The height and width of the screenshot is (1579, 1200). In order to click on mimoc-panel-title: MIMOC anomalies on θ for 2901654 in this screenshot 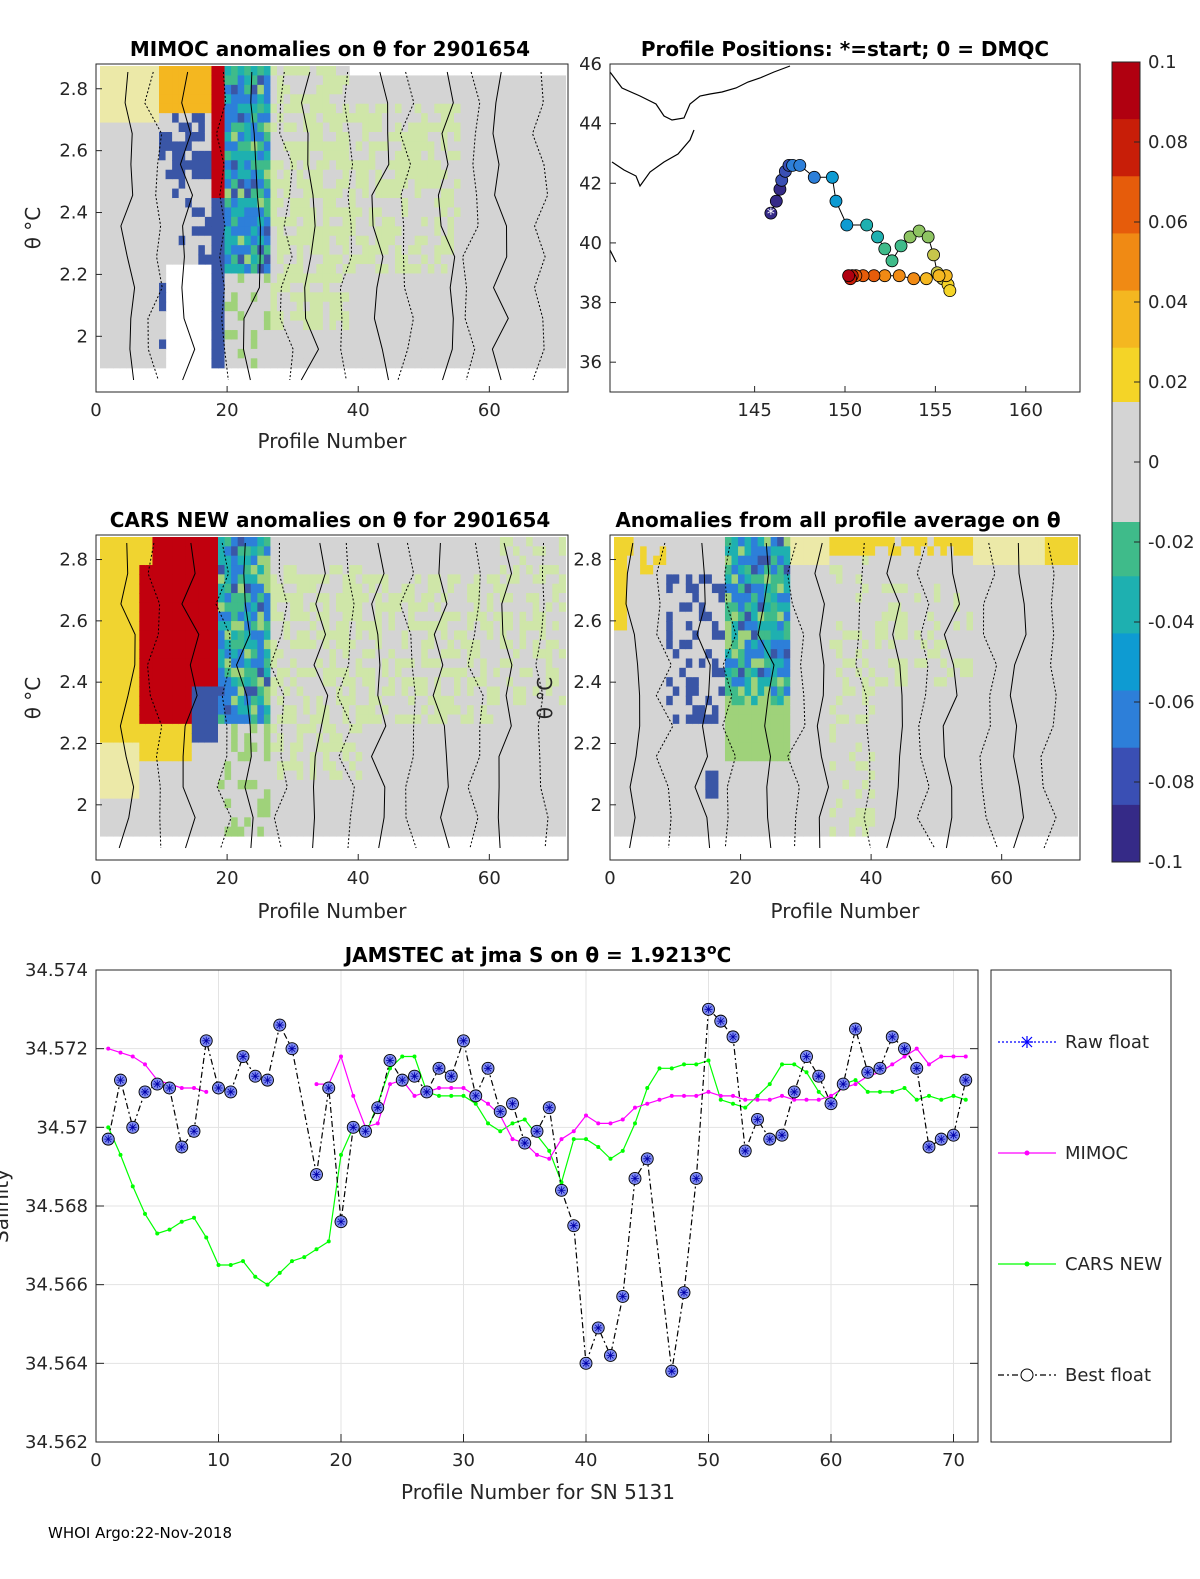, I will do `click(330, 49)`.